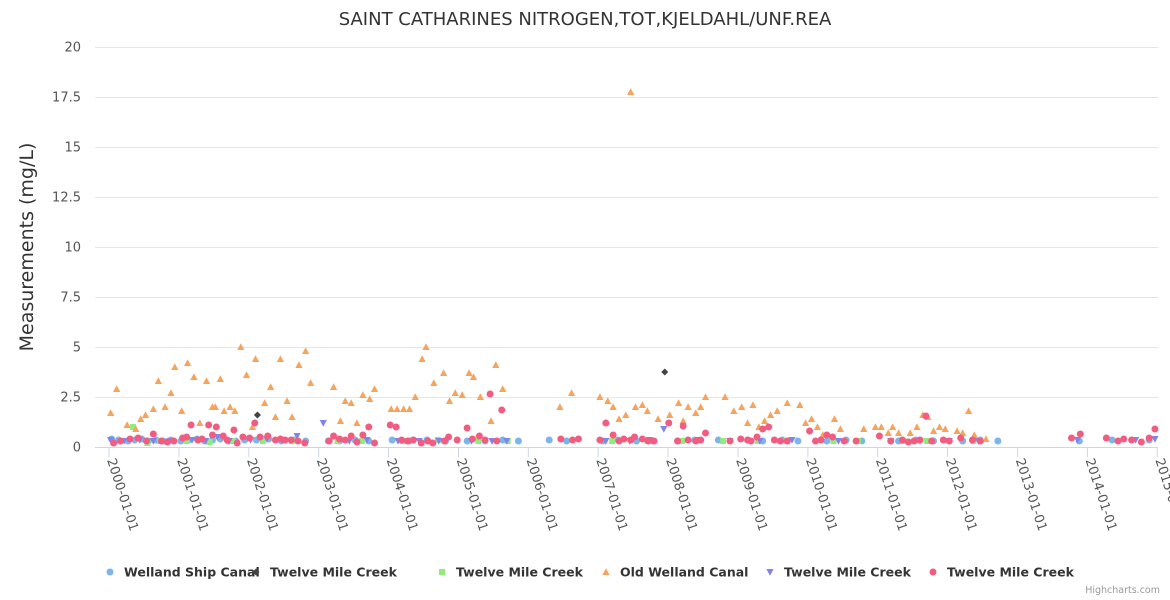 This screenshot has width=1170, height=600. What do you see at coordinates (675, 572) in the screenshot?
I see `legend-item: Old Welland Canal` at bounding box center [675, 572].